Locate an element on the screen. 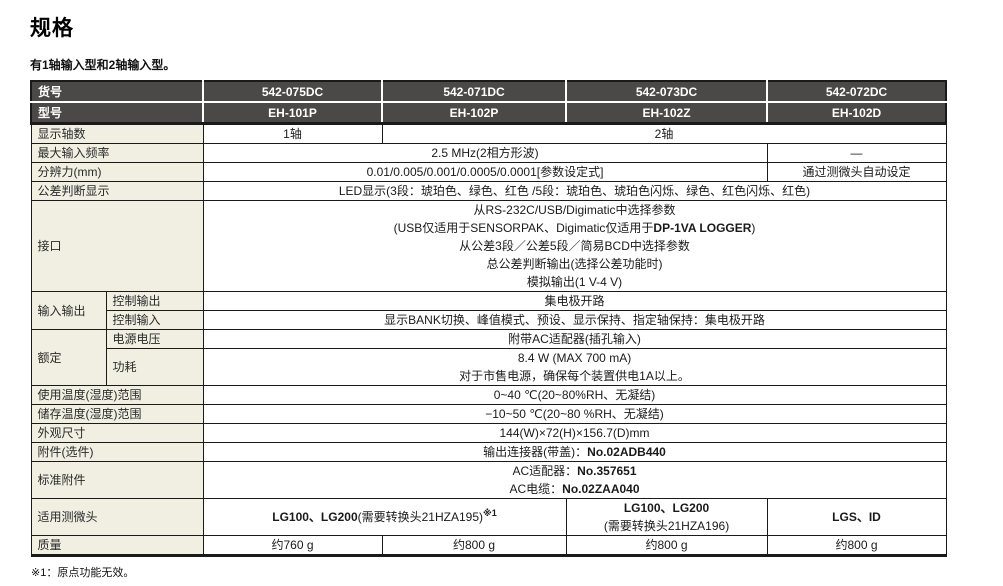 The image size is (1003, 586). cell-mass-102z: 约800 g is located at coordinates (666, 545).